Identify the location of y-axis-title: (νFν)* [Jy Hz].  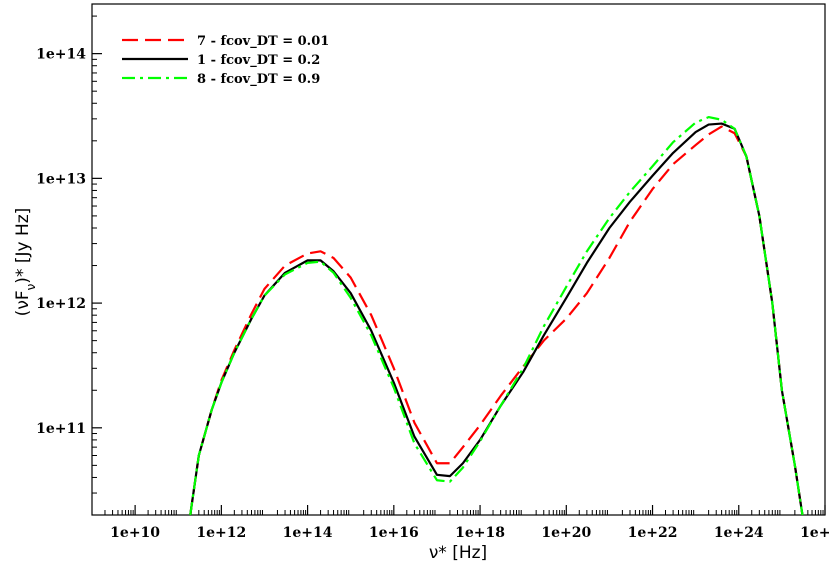
(25, 262).